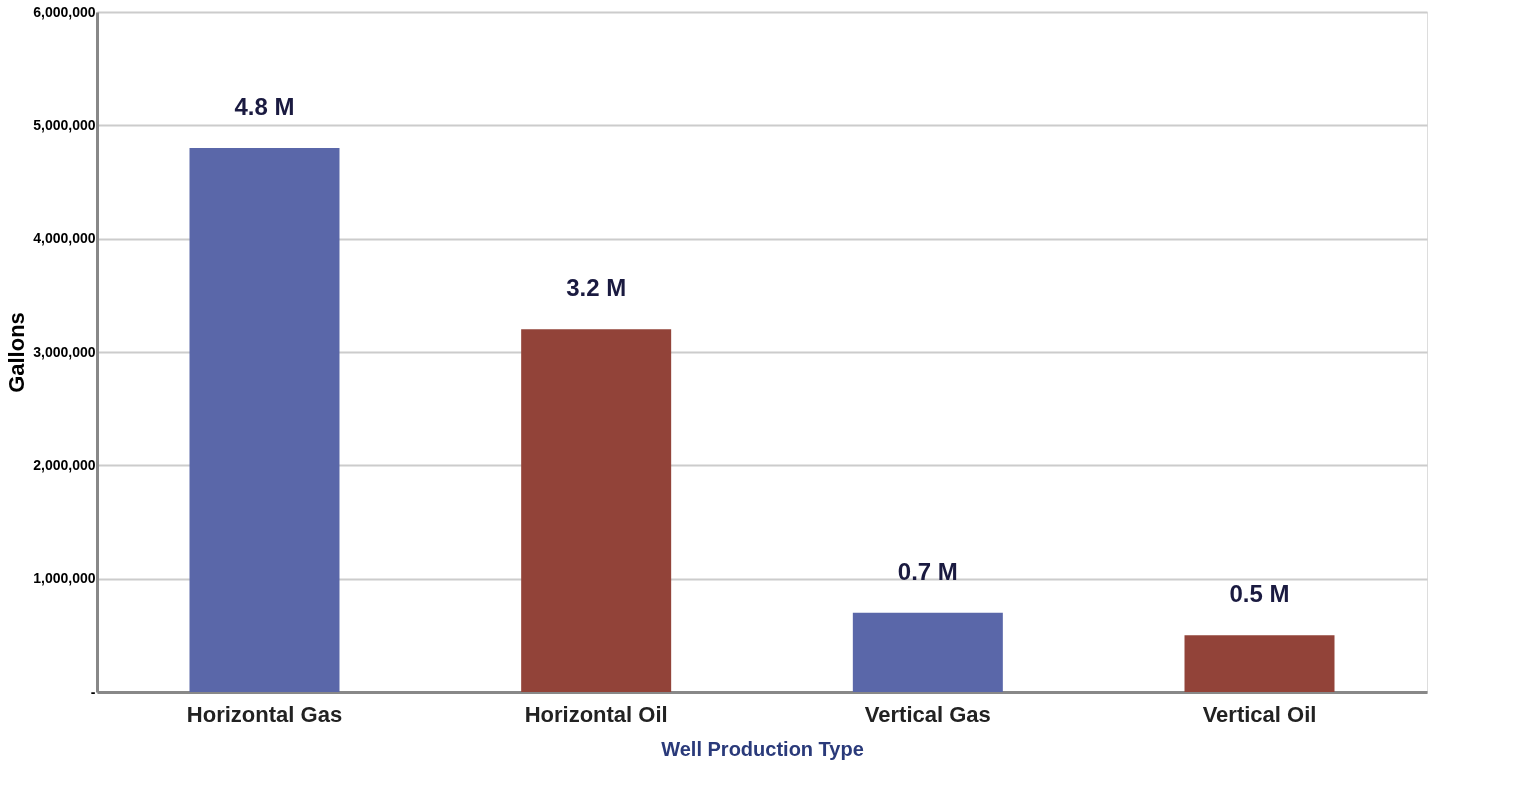 Image resolution: width=1537 pixels, height=810 pixels. I want to click on data-label: 3.2 M, so click(596, 288).